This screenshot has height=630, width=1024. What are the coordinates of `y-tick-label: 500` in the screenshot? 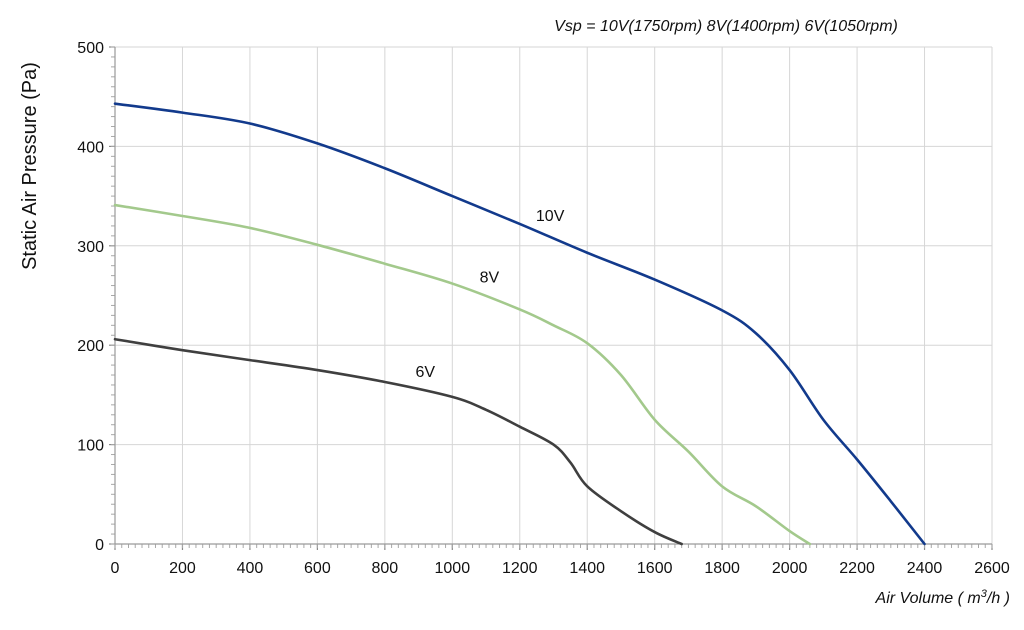 It's located at (90, 48).